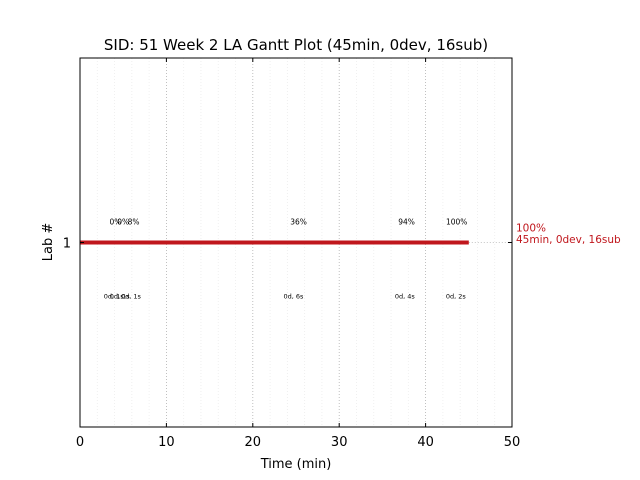  I want to click on progress-annotation: 100%, so click(456, 222).